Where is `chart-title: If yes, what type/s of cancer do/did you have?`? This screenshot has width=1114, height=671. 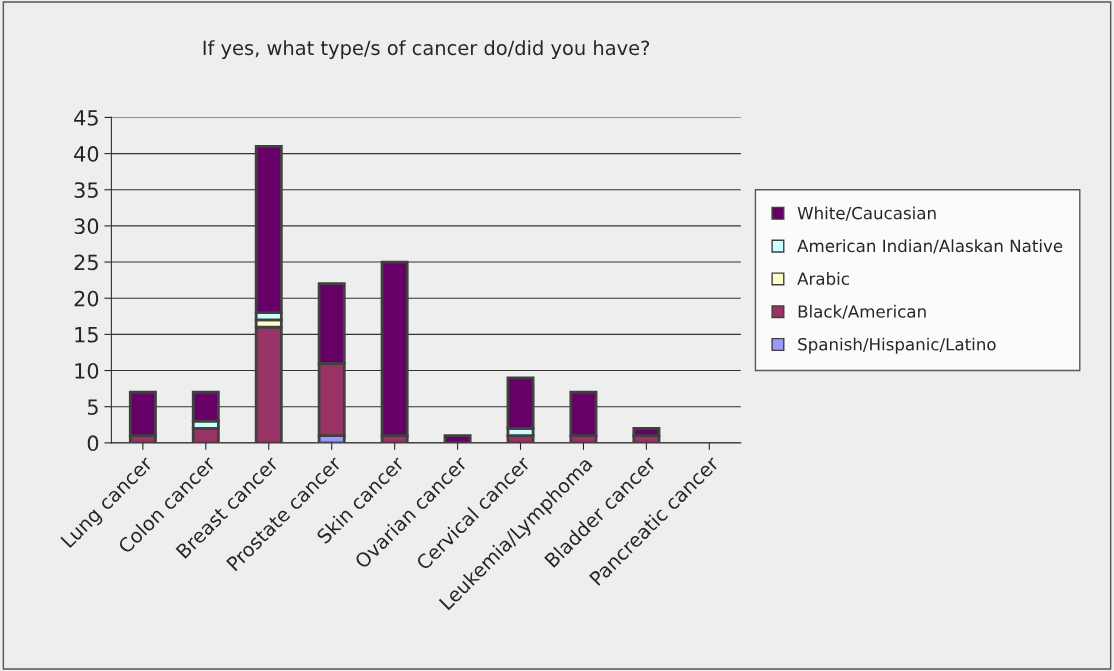
chart-title: If yes, what type/s of cancer do/did you have? is located at coordinates (426, 49).